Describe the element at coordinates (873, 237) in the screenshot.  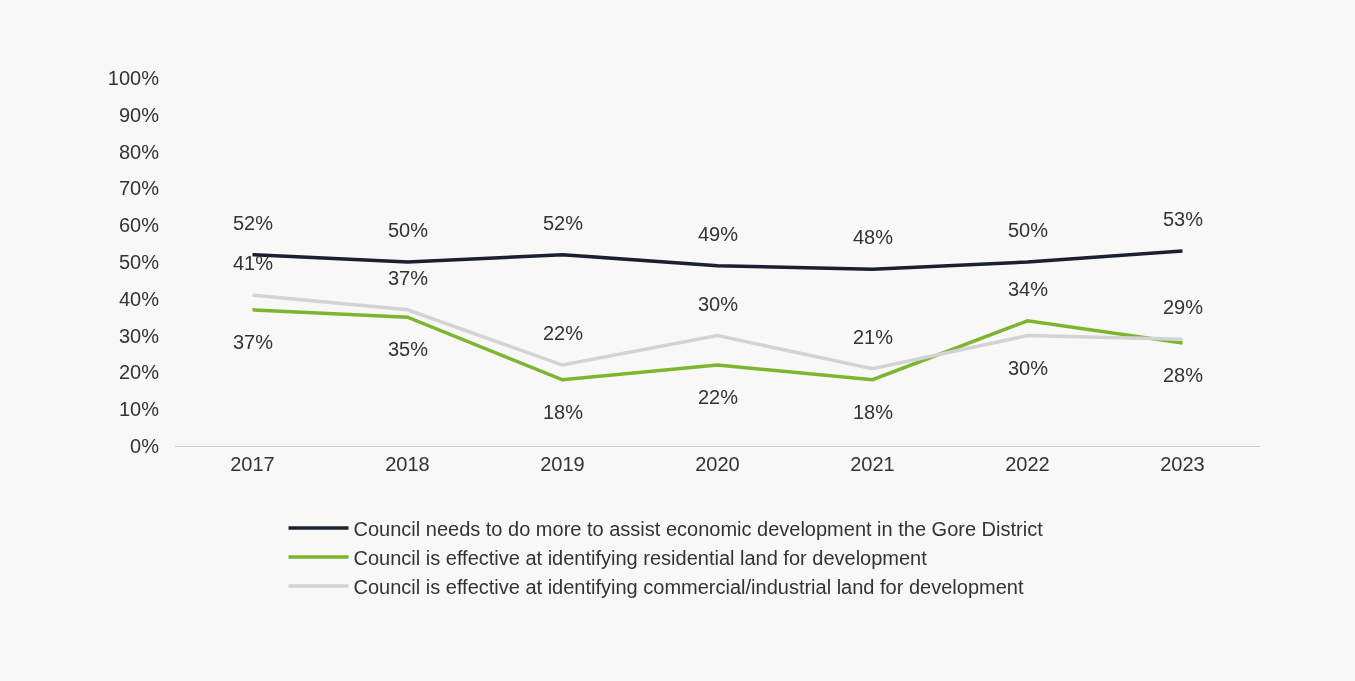
I see `data-label: 48%` at that location.